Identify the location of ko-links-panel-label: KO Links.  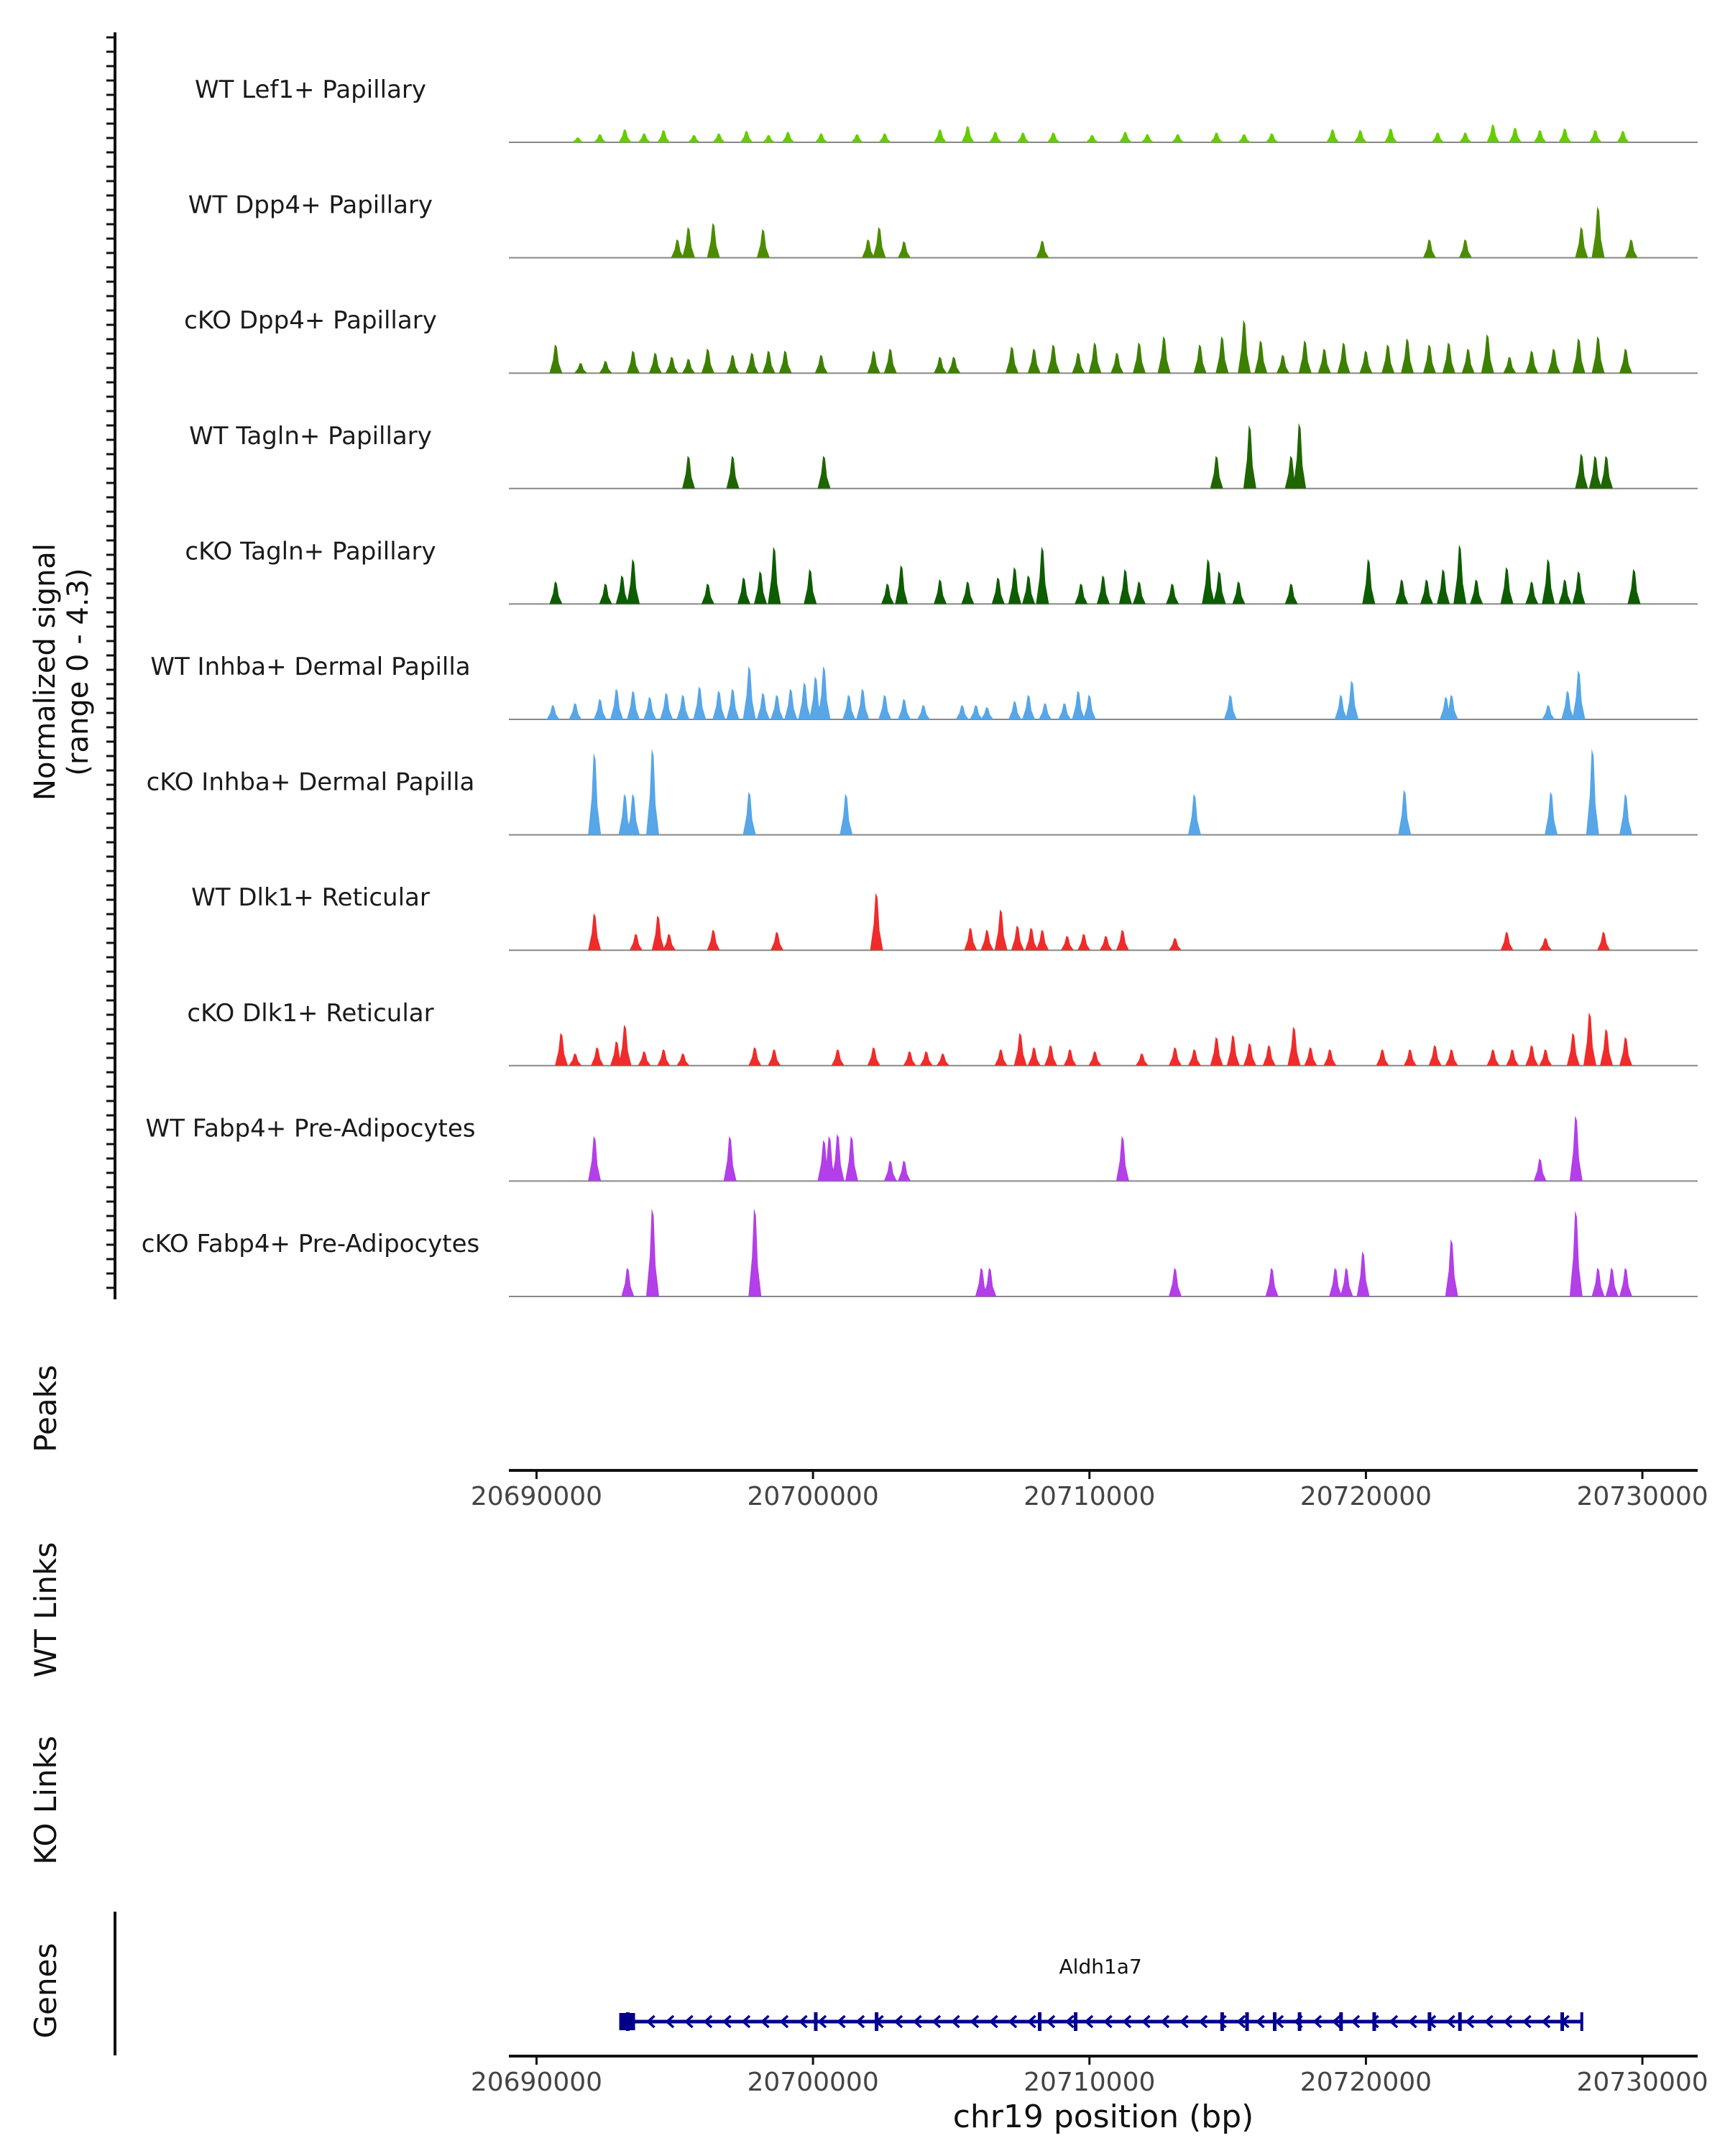
(45, 1800).